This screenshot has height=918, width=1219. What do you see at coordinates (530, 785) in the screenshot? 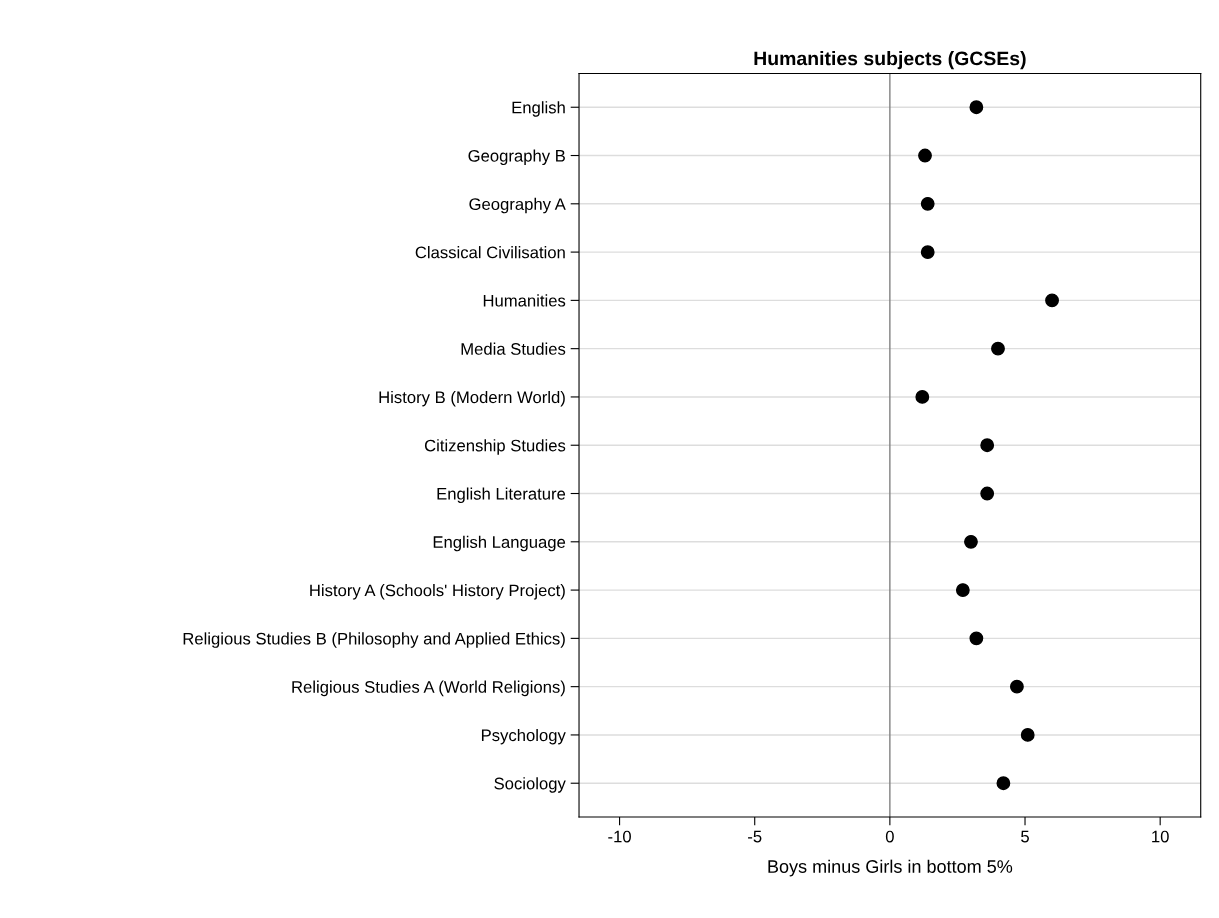
I see `y-tick-label: Sociology` at bounding box center [530, 785].